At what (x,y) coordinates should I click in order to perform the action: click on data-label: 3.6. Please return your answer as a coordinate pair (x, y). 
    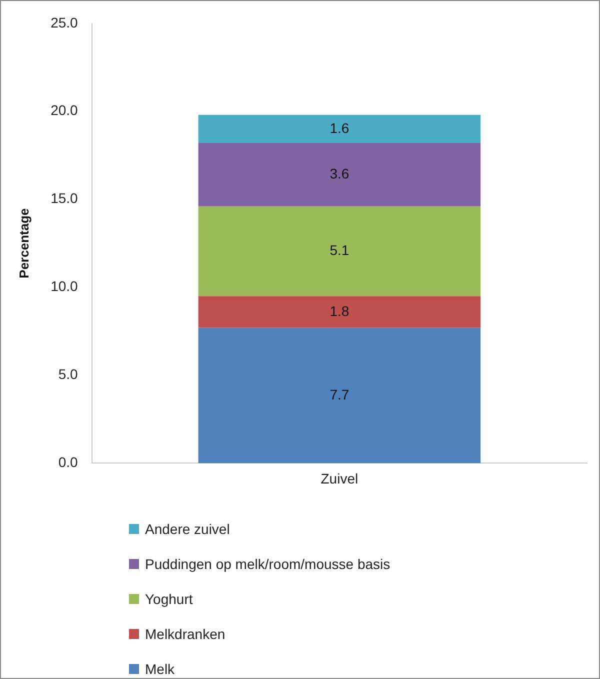
    Looking at the image, I should click on (340, 174).